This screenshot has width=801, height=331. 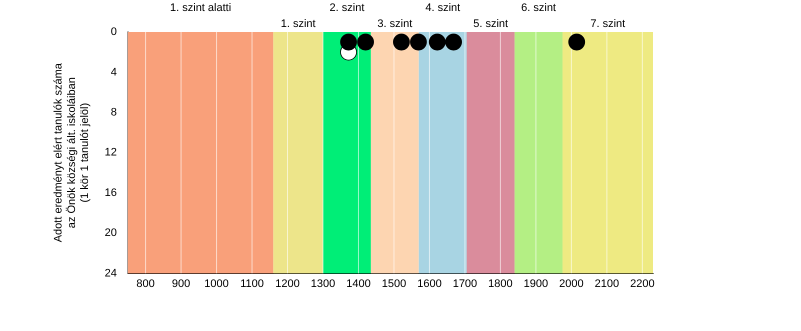 What do you see at coordinates (323, 284) in the screenshot?
I see `x-tick-label: 1300` at bounding box center [323, 284].